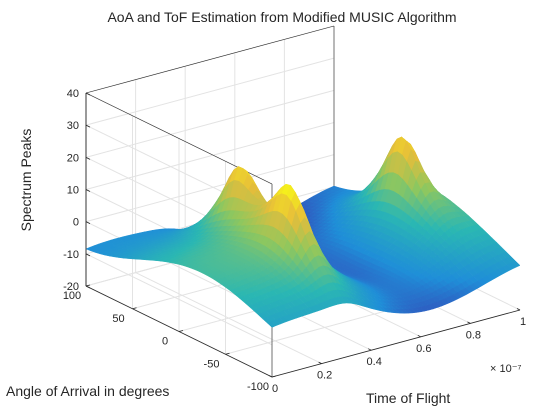 The image size is (560, 420). I want to click on y-tick-label: 50, so click(118, 319).